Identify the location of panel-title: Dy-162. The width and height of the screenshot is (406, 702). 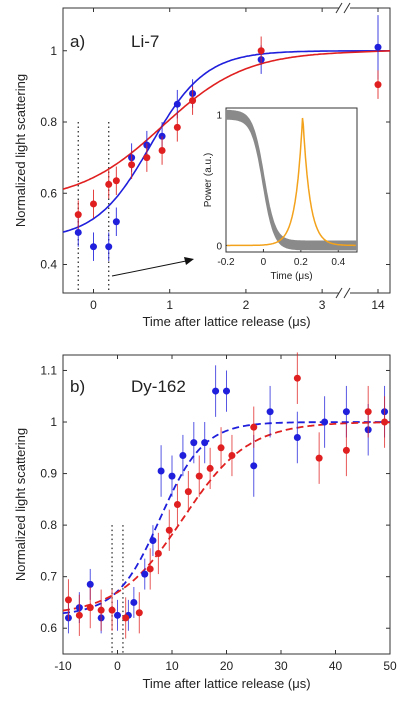
(158, 386).